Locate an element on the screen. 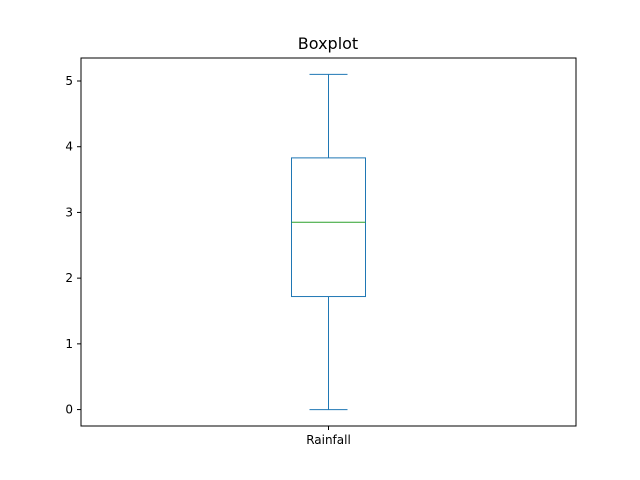 The height and width of the screenshot is (480, 640). x-tick-label: Rainfall is located at coordinates (328, 440).